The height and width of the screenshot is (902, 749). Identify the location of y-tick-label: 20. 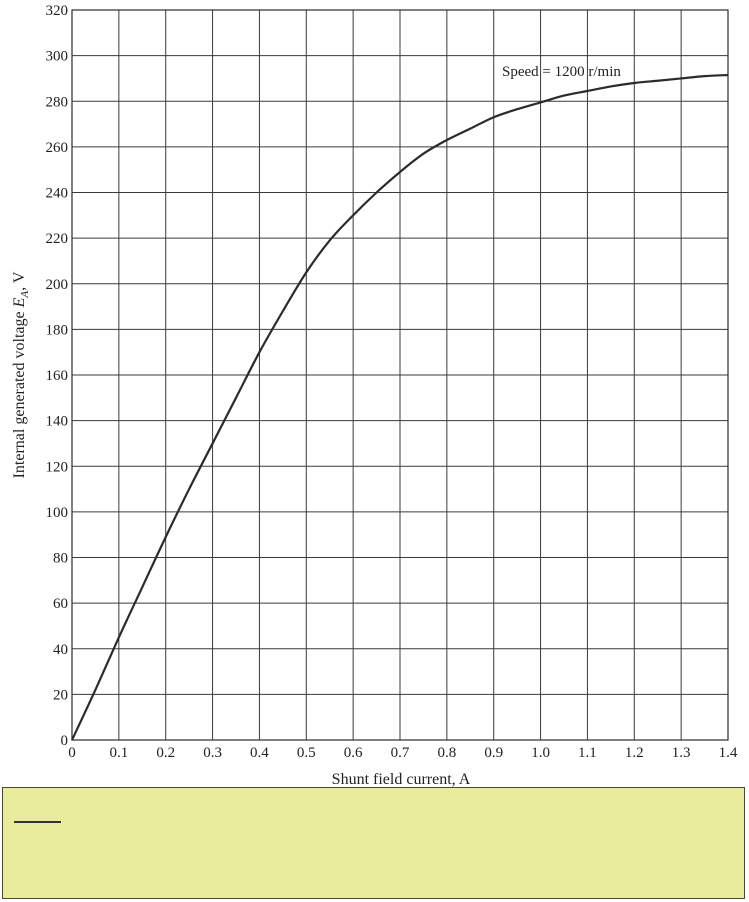
(60, 695).